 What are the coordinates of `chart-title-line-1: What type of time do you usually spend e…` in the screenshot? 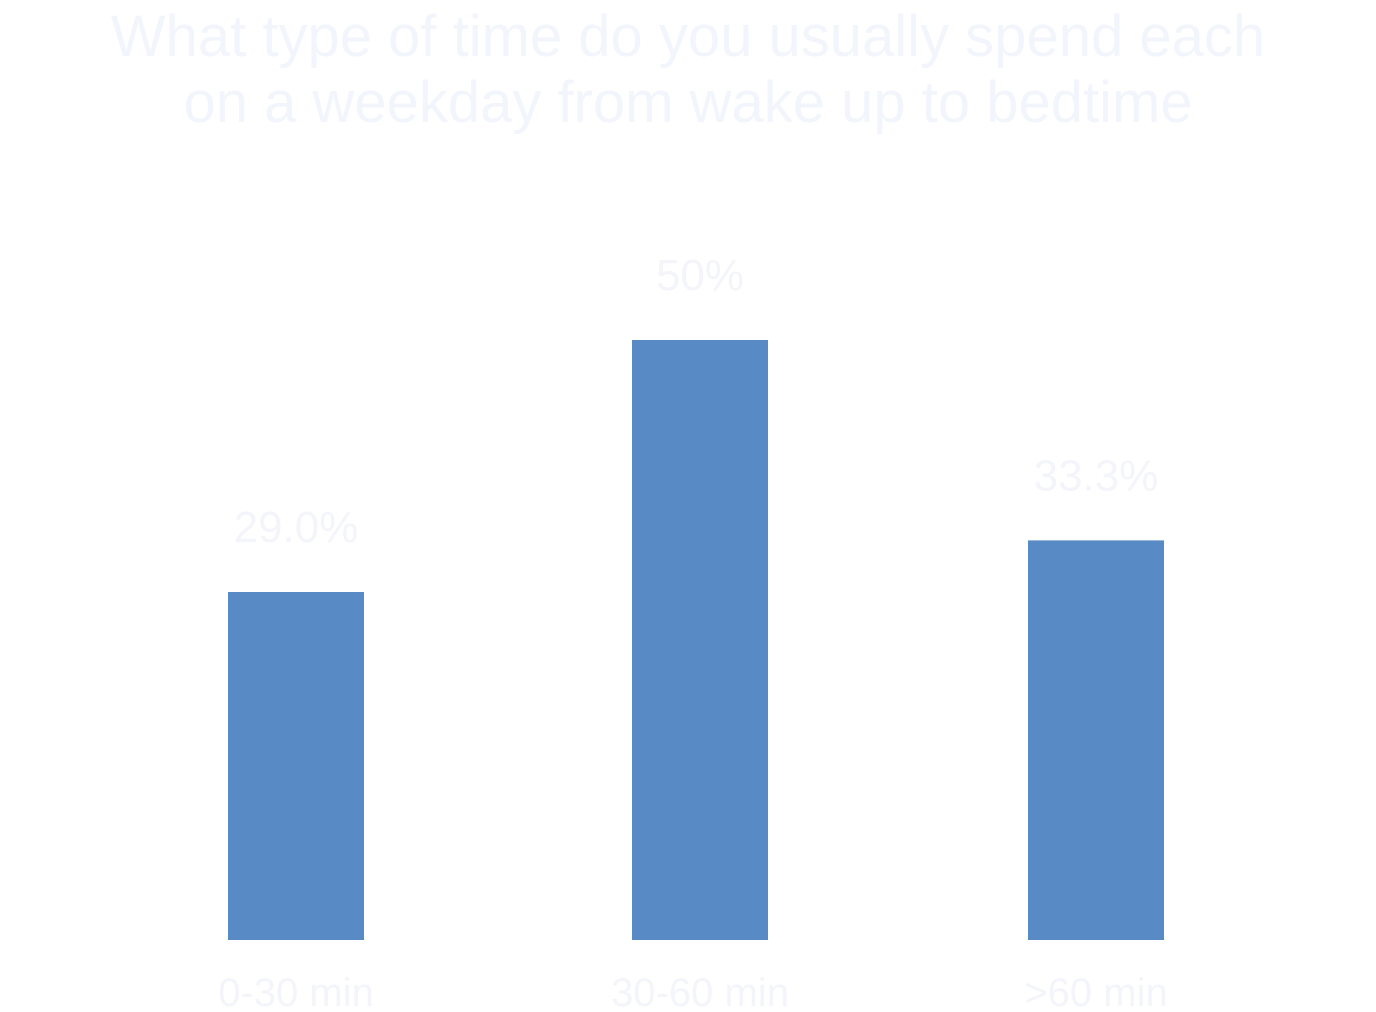 It's located at (688, 36).